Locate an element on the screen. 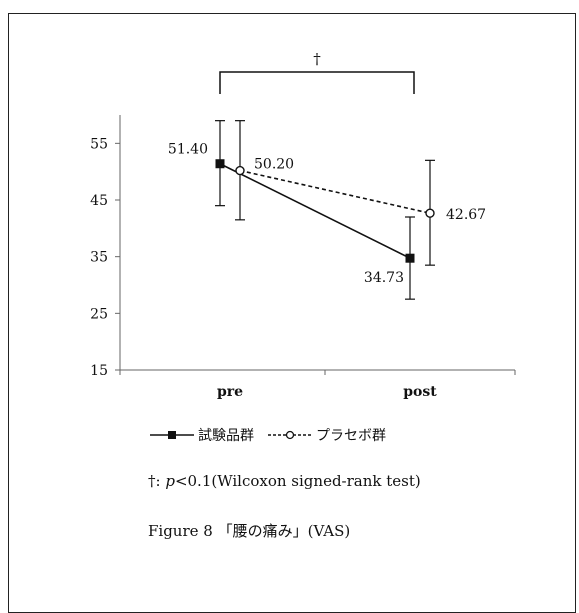 The image size is (579, 613). x-tick-label: post is located at coordinates (420, 392).